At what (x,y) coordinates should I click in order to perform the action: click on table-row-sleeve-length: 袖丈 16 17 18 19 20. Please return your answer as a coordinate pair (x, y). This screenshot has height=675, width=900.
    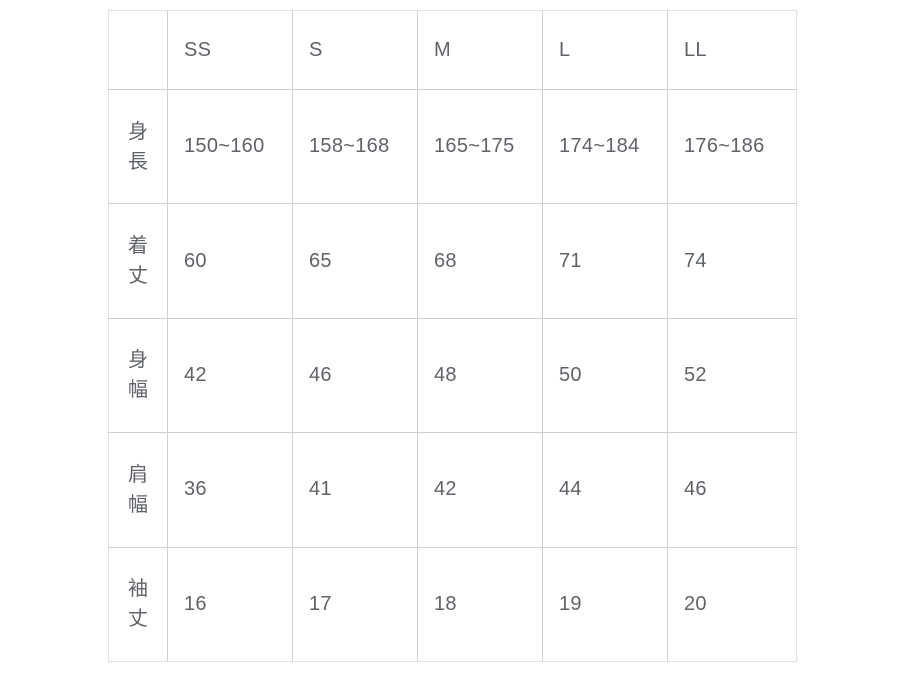
    Looking at the image, I should click on (452, 604).